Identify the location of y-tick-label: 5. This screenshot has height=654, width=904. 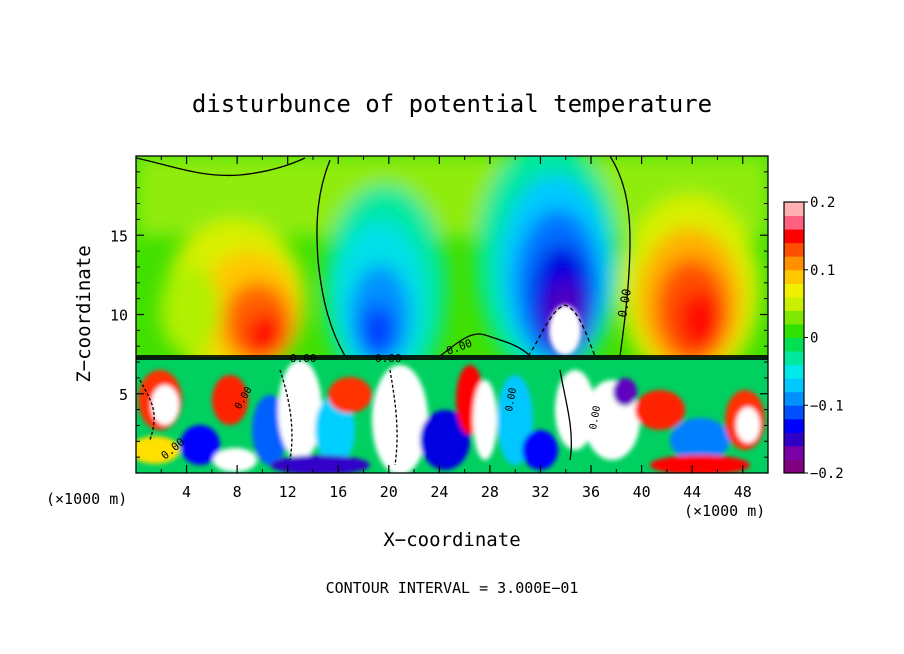
(123, 395).